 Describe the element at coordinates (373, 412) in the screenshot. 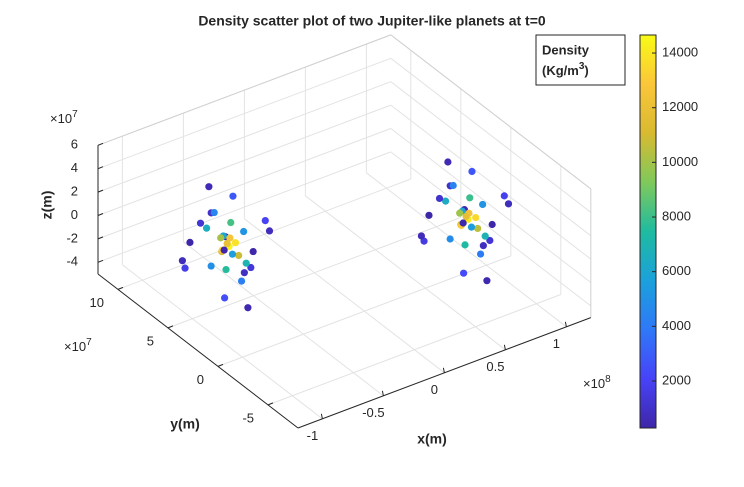

I see `x-tick-label: -0.5` at that location.